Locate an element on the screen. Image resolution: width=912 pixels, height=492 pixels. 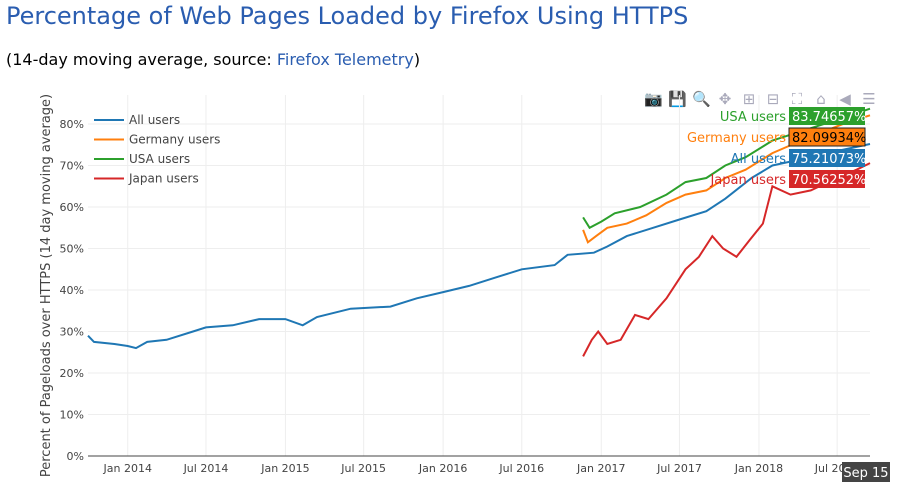
x-tick-label: Jan 2018 is located at coordinates (758, 468).